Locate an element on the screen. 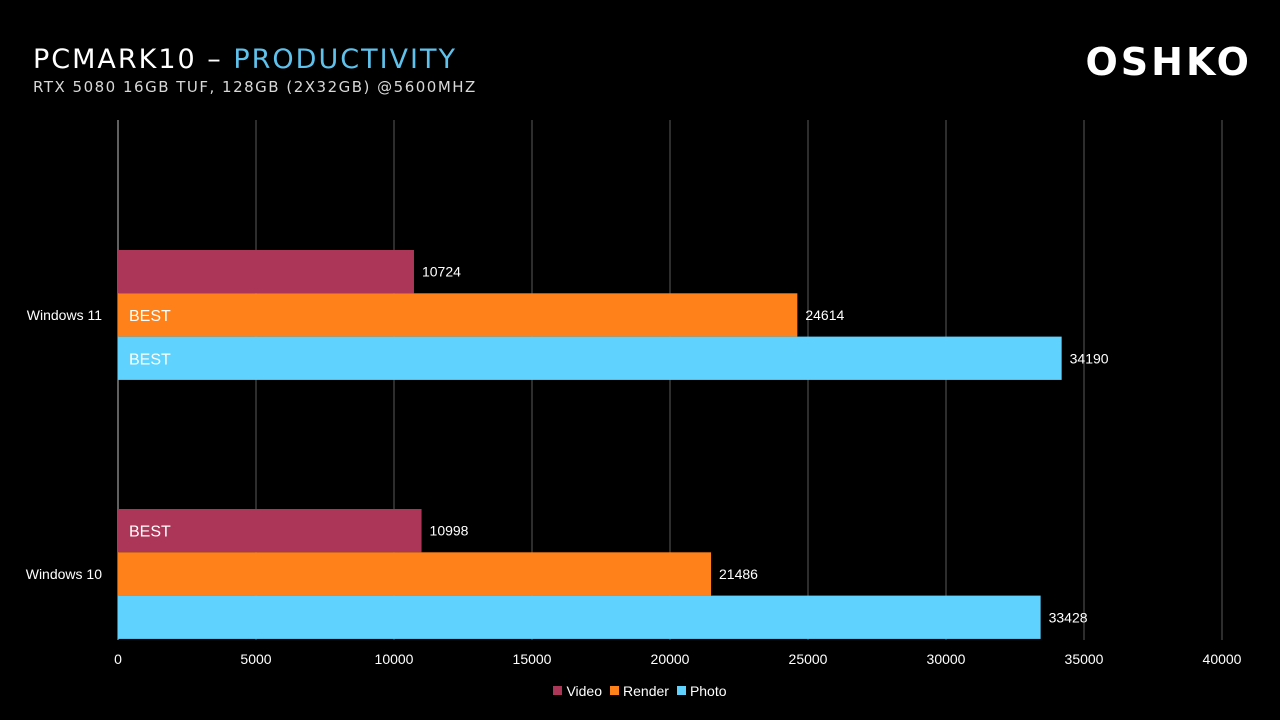 The height and width of the screenshot is (720, 1280). x-tick-label: 35000 is located at coordinates (1084, 659).